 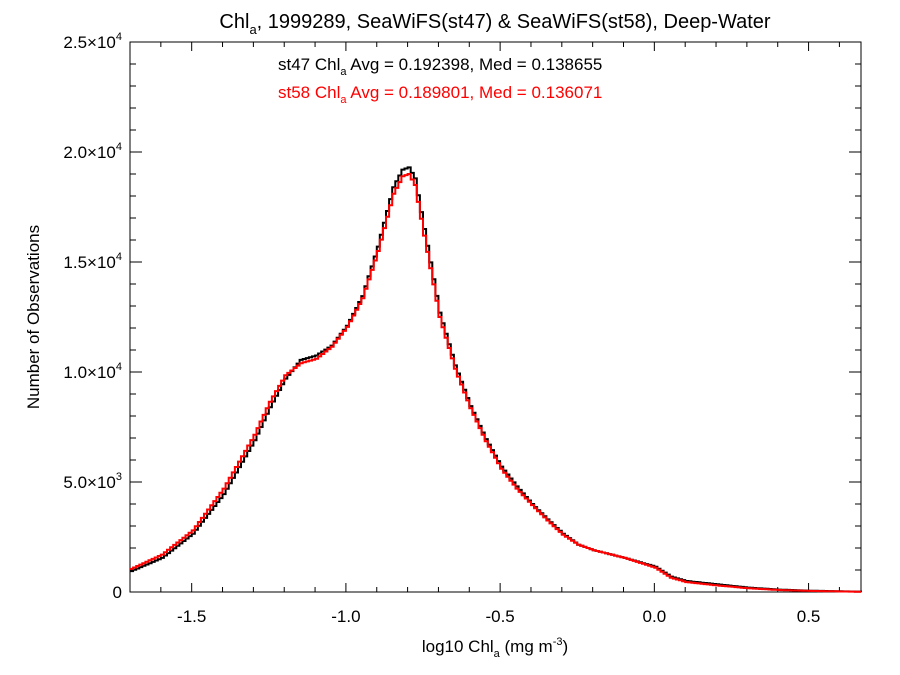 I want to click on y-tick-label: 2.5×10⁴, so click(x=92, y=41).